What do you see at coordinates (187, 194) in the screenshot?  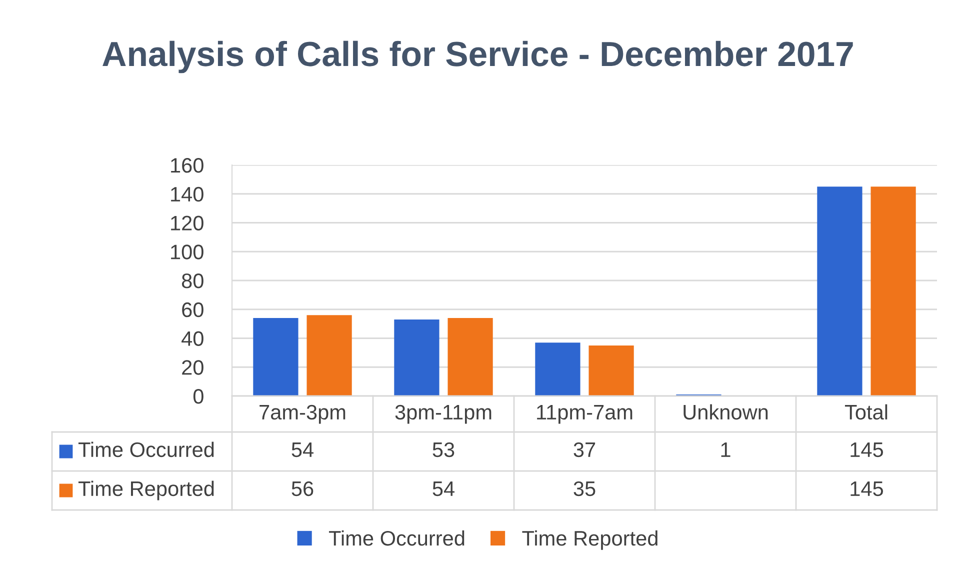 I see `y-tick-label: 140` at bounding box center [187, 194].